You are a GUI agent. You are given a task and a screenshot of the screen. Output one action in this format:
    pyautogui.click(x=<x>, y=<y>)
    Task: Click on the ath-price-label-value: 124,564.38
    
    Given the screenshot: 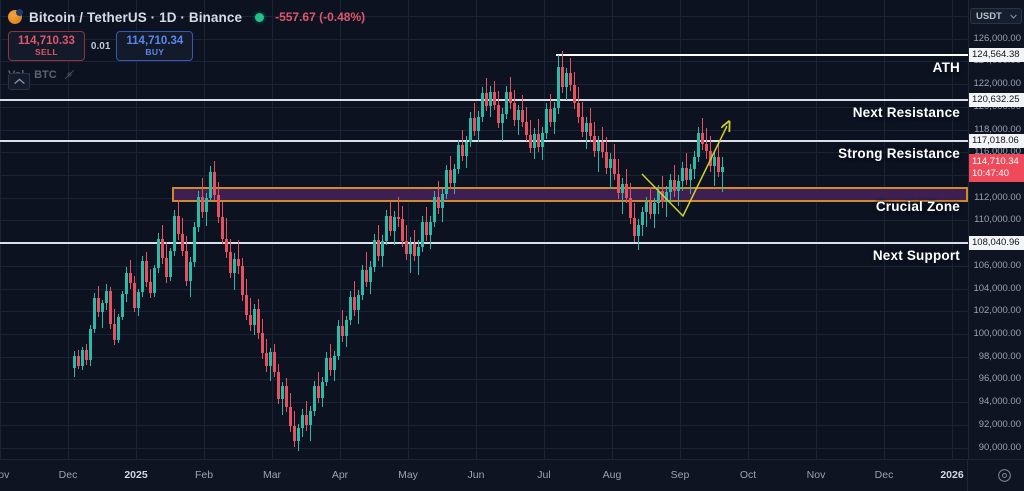 What is the action you would take?
    pyautogui.click(x=996, y=55)
    